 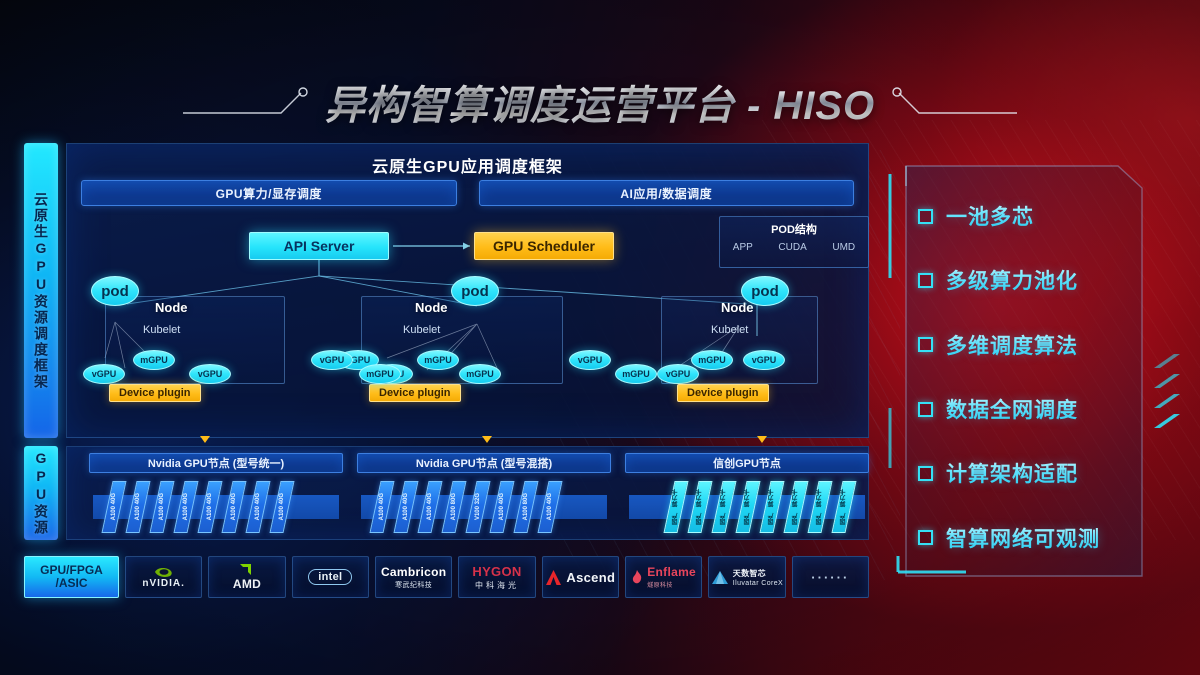 What do you see at coordinates (171, 307) in the screenshot?
I see `node-label-1: Node` at bounding box center [171, 307].